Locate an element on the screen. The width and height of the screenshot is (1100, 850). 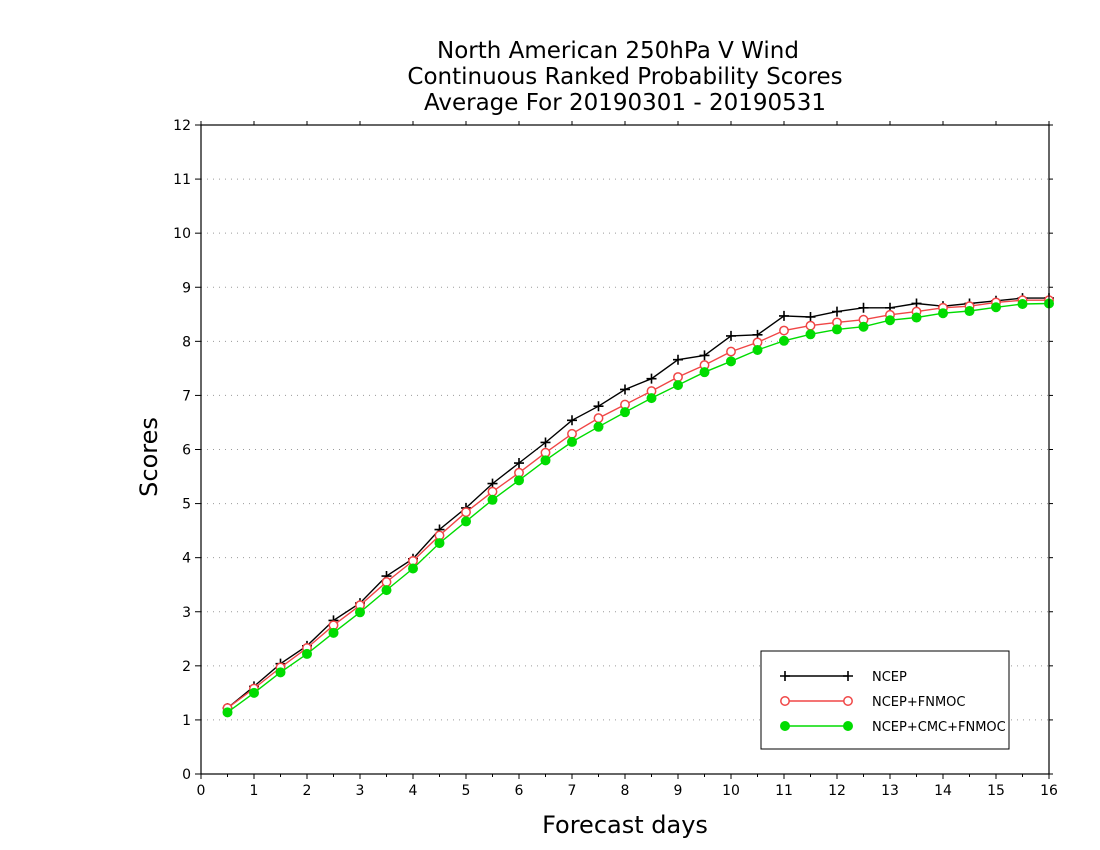
x-tick-label: 5 is located at coordinates (466, 791).